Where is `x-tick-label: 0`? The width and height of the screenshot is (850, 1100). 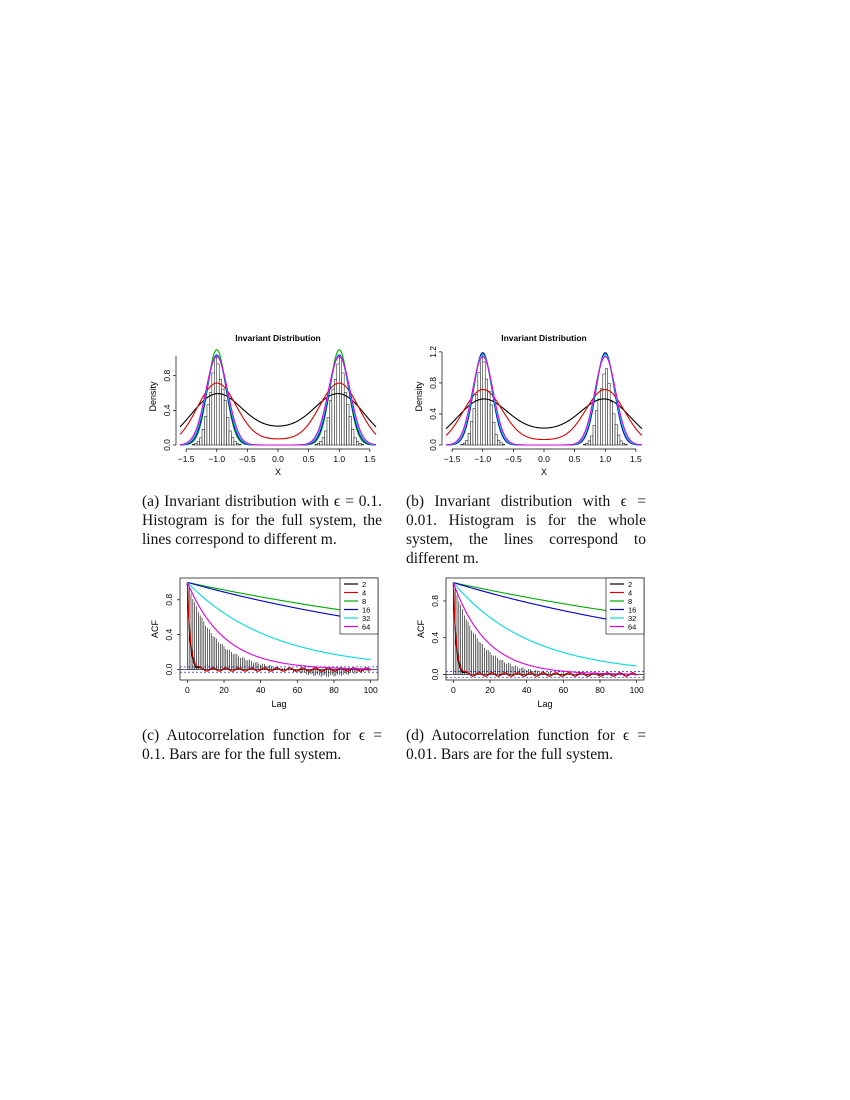 x-tick-label: 0 is located at coordinates (187, 690).